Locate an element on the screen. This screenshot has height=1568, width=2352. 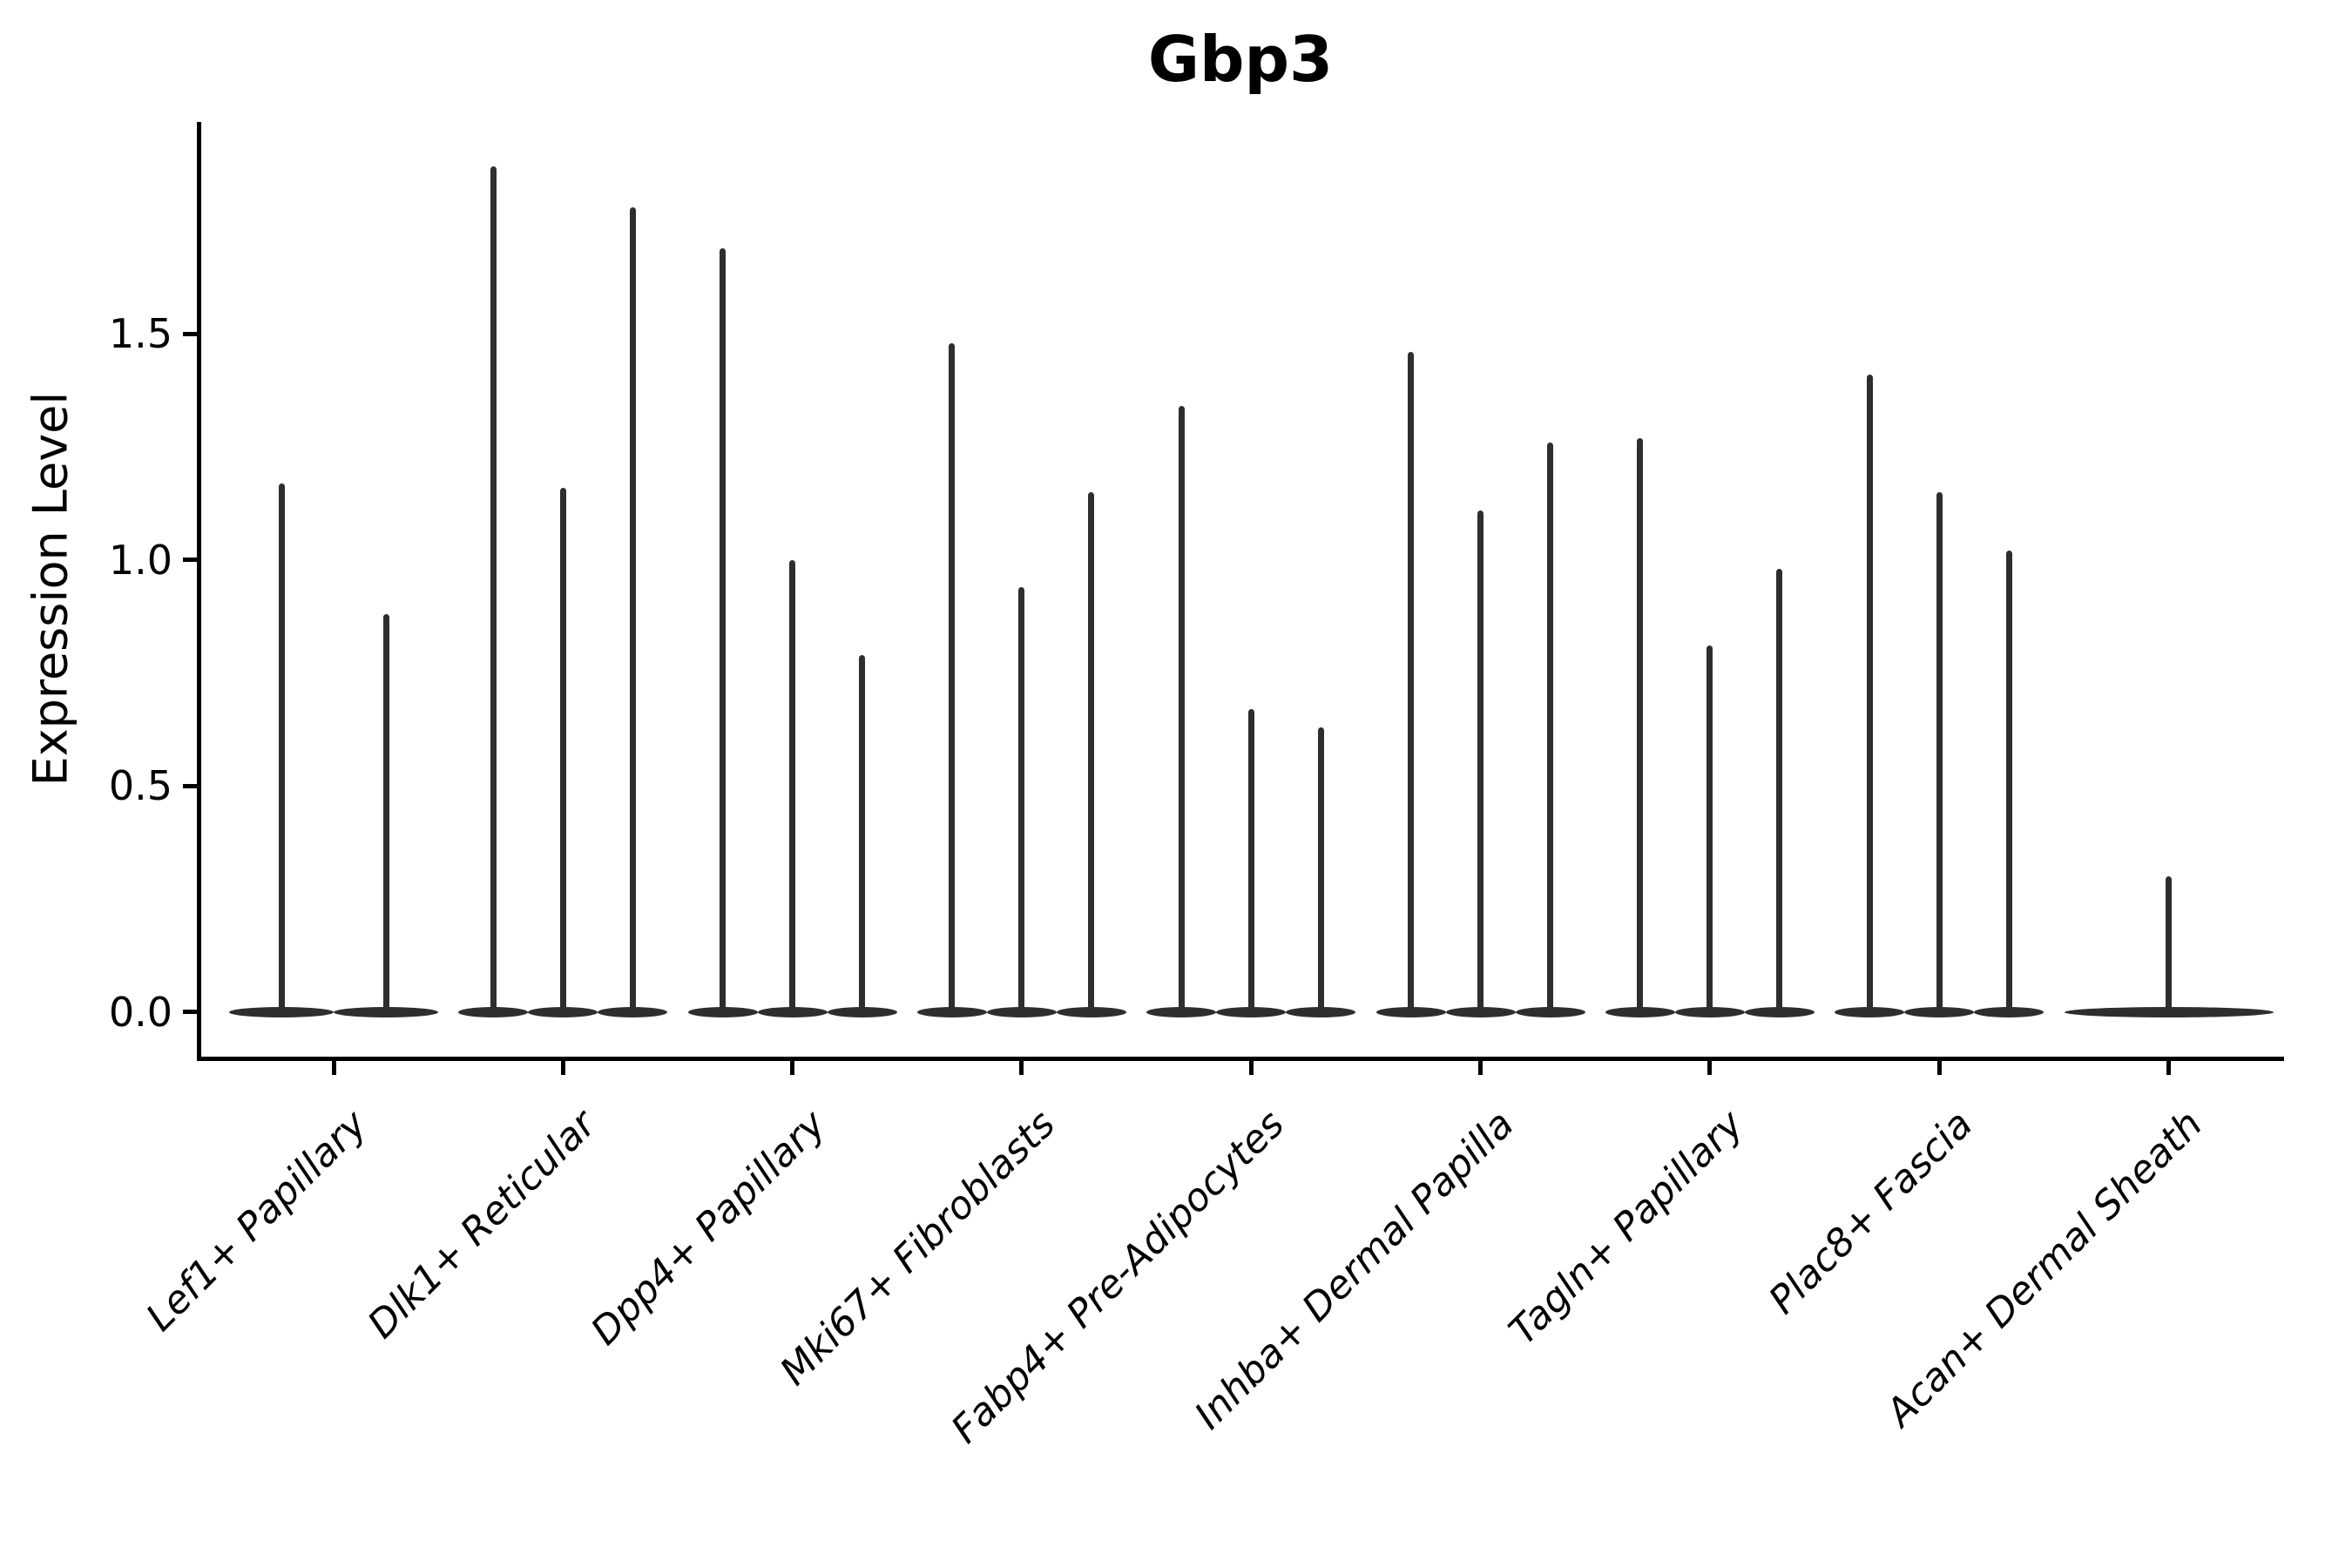
y-tick-label: 1.5 is located at coordinates (140, 334).